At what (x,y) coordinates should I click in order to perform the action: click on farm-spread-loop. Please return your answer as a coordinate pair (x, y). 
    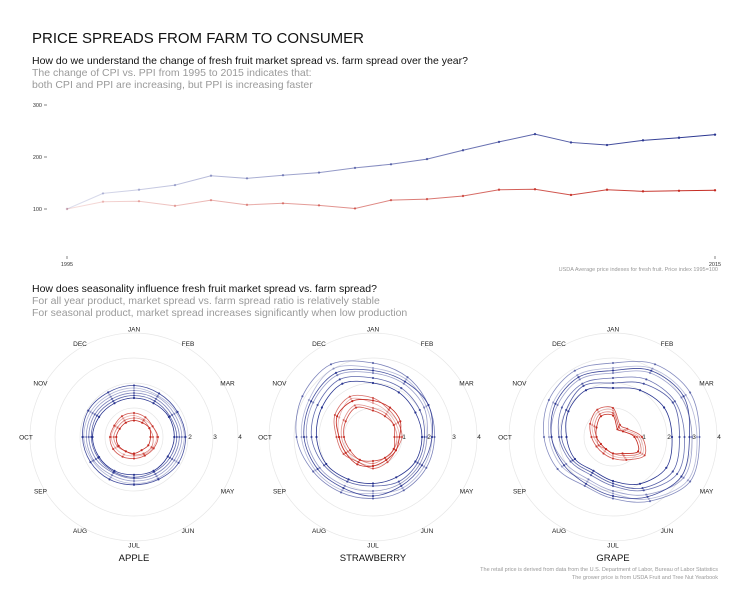
    Looking at the image, I should click on (617, 433).